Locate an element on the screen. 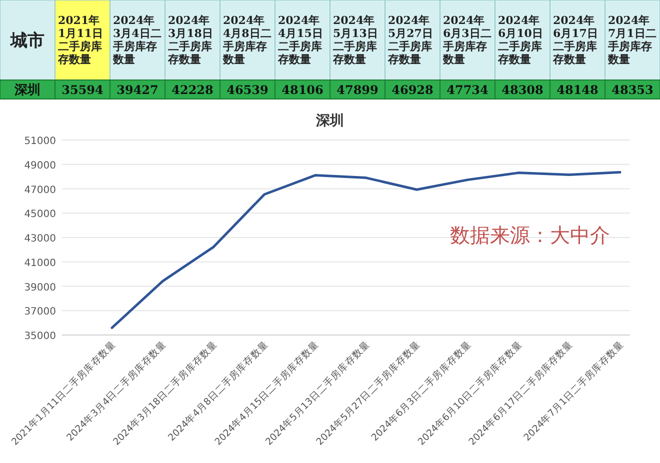  data-label: 48308 is located at coordinates (523, 90).